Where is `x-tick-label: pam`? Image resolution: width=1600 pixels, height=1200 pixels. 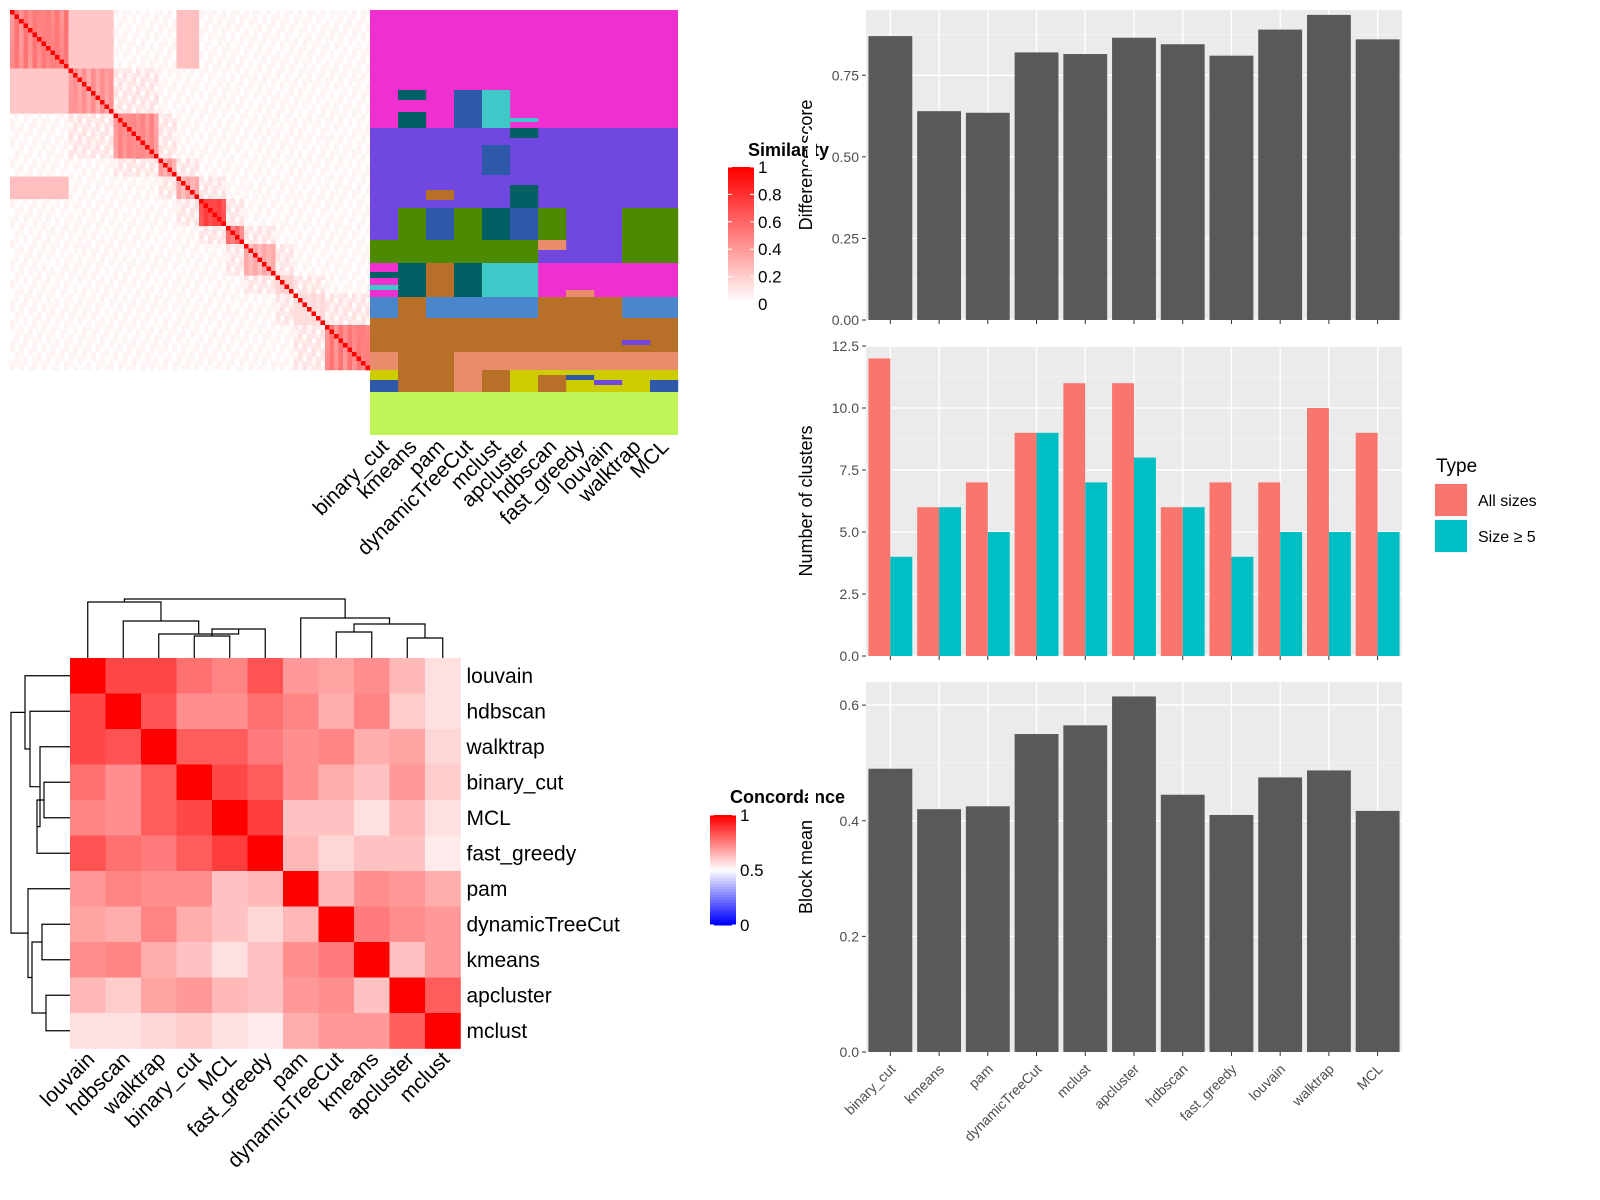
x-tick-label: pam is located at coordinates (980, 1076).